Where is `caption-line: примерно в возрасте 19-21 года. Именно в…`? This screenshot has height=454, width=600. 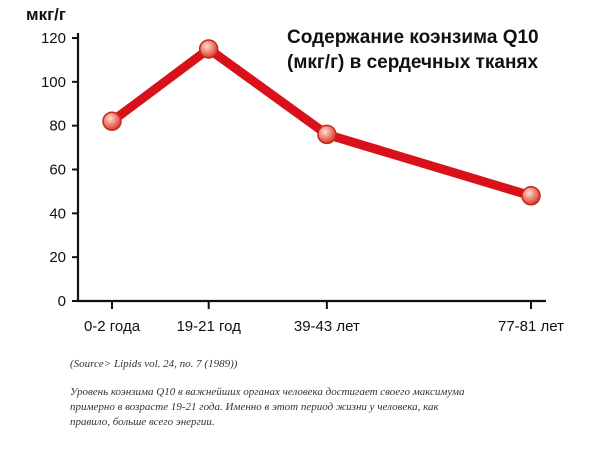
caption-line: примерно в возрасте 19-21 года. Именно в… is located at coordinates (254, 407).